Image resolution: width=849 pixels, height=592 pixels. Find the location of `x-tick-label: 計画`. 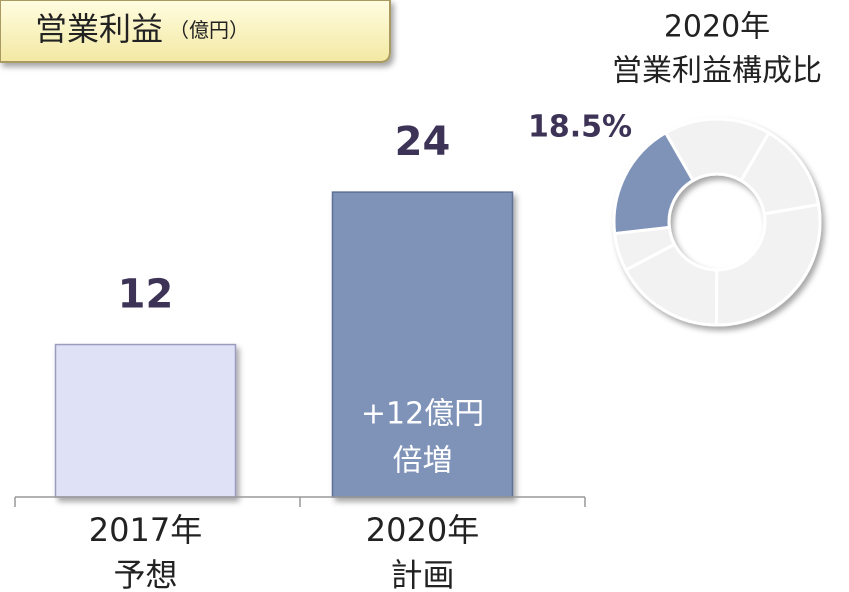

x-tick-label: 計画 is located at coordinates (422, 574).